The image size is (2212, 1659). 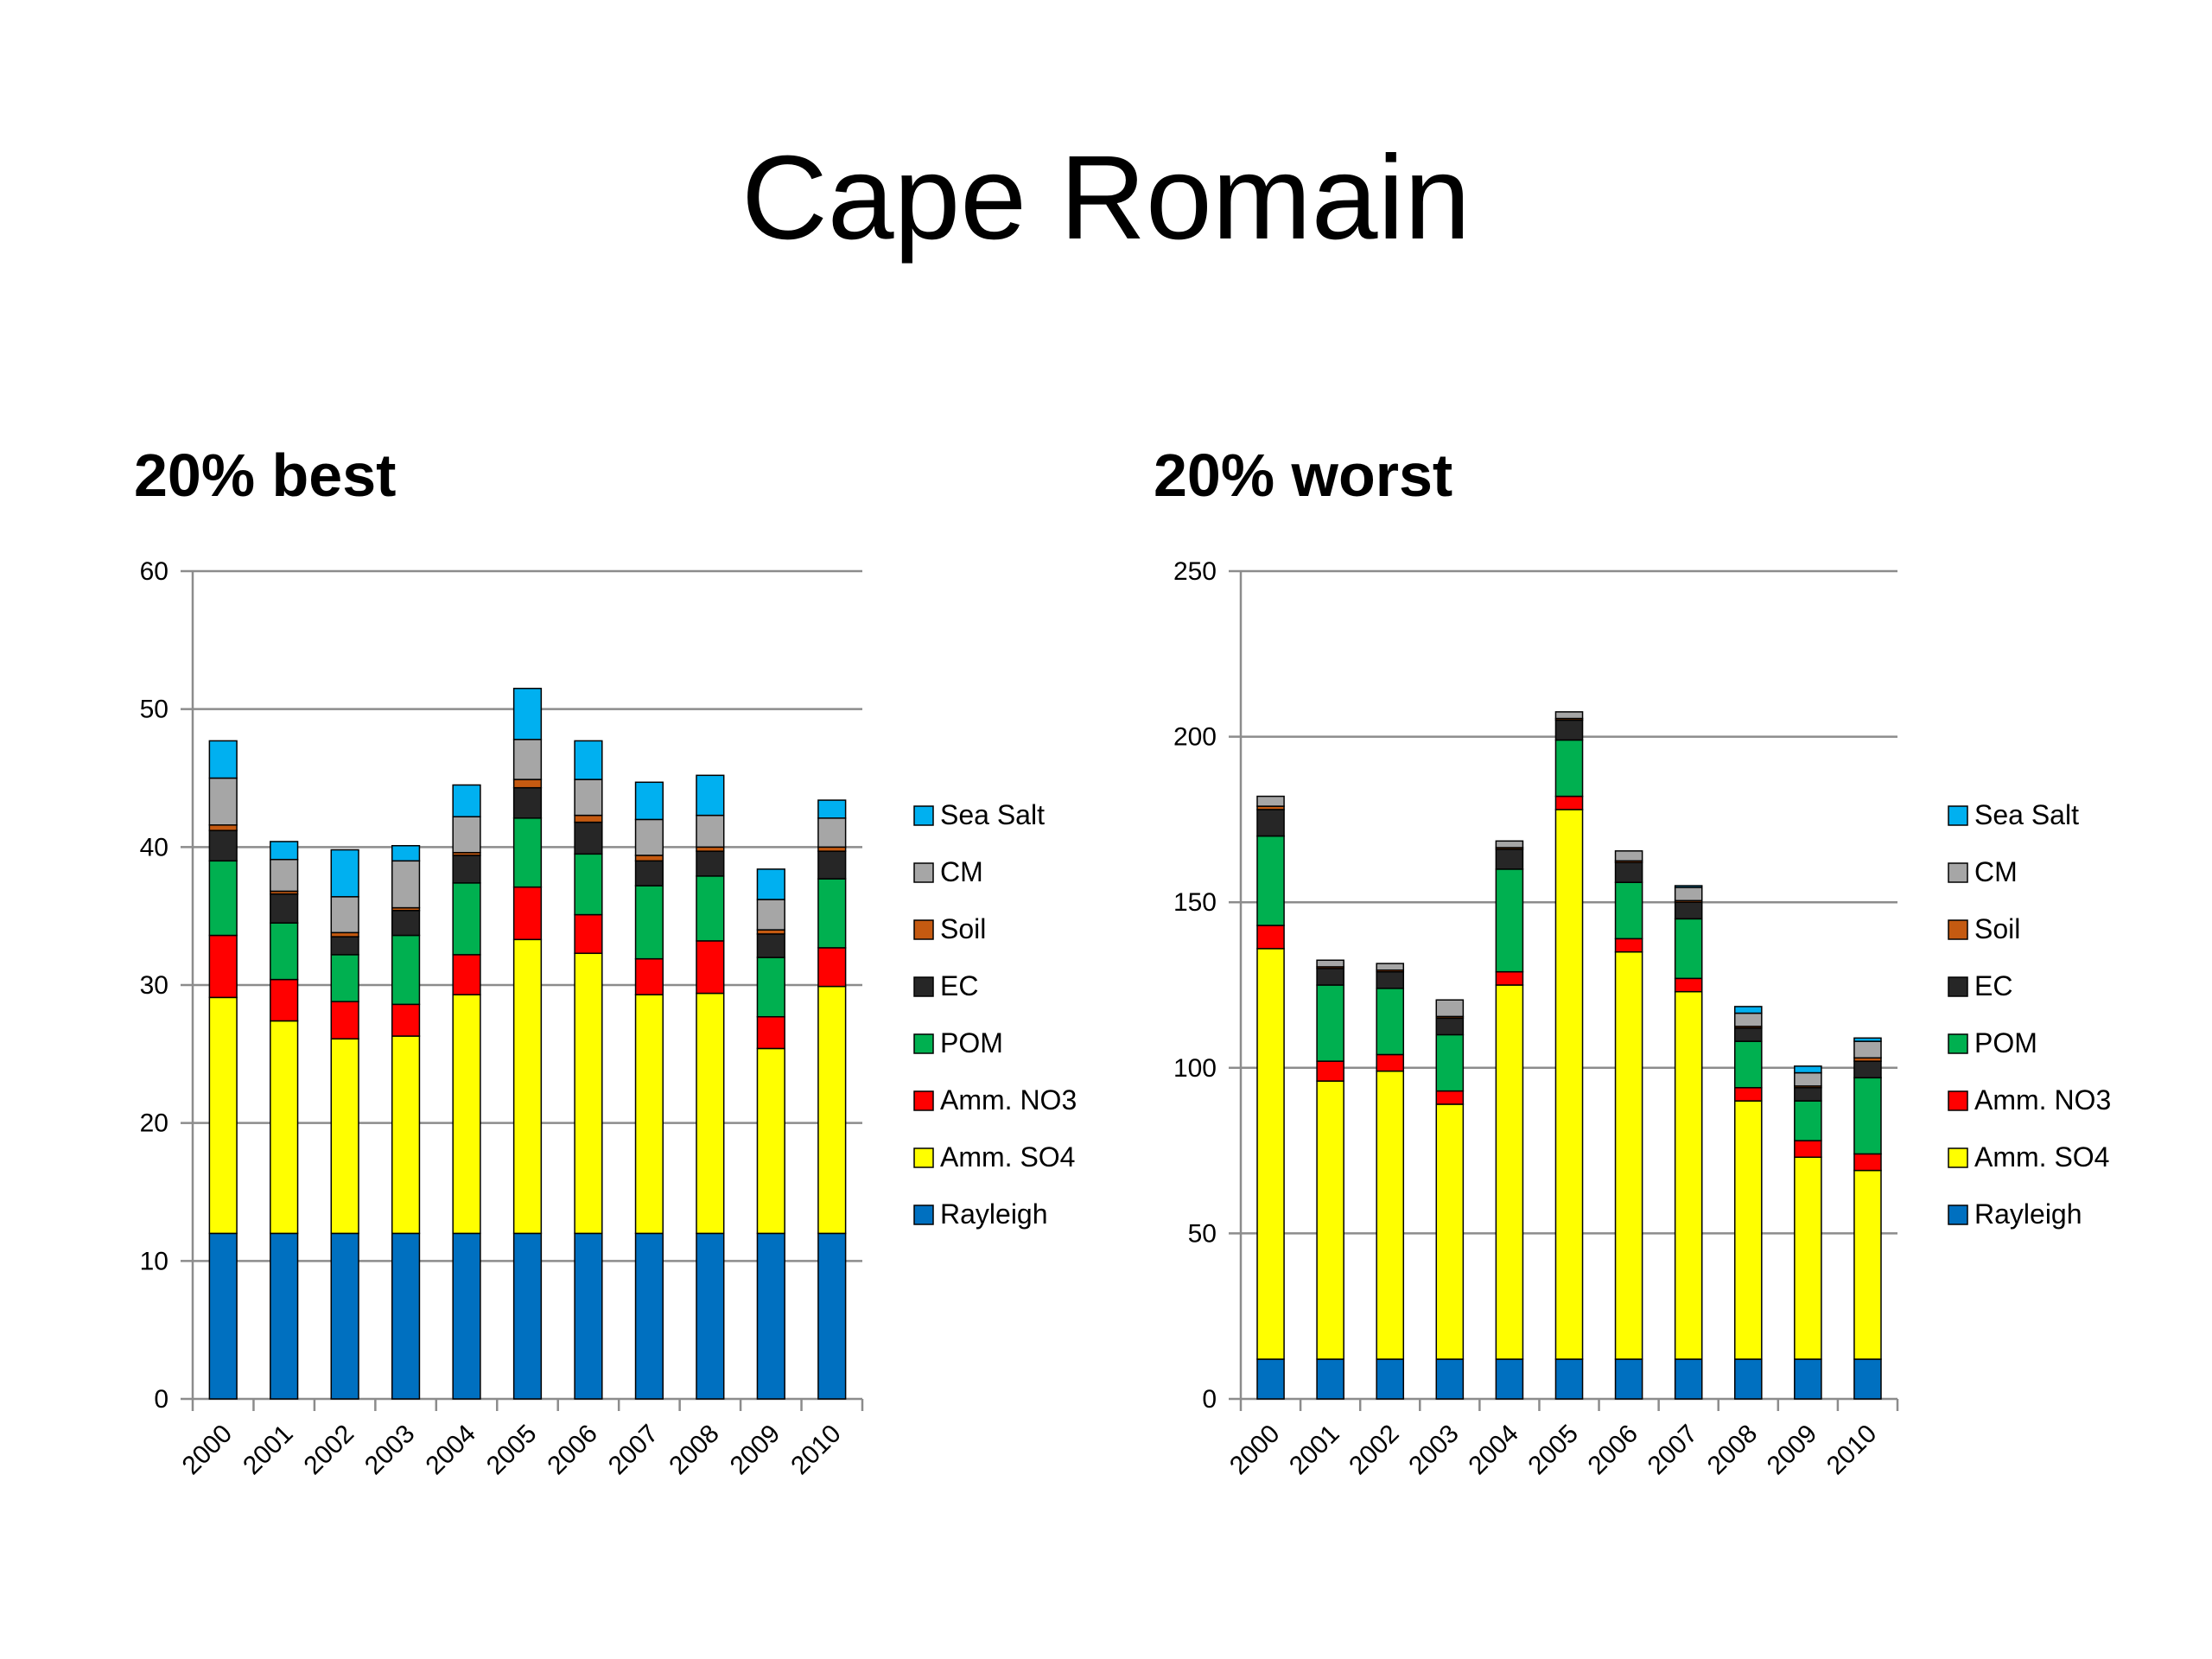 What do you see at coordinates (406, 1316) in the screenshot?
I see `bar-best-2003-rayleigh` at bounding box center [406, 1316].